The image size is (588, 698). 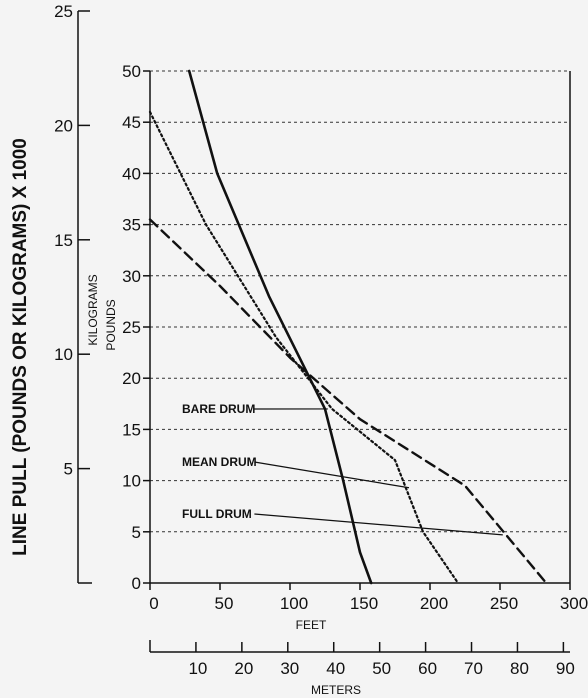 I want to click on kilograms-tick-label: 5, so click(x=68, y=469).